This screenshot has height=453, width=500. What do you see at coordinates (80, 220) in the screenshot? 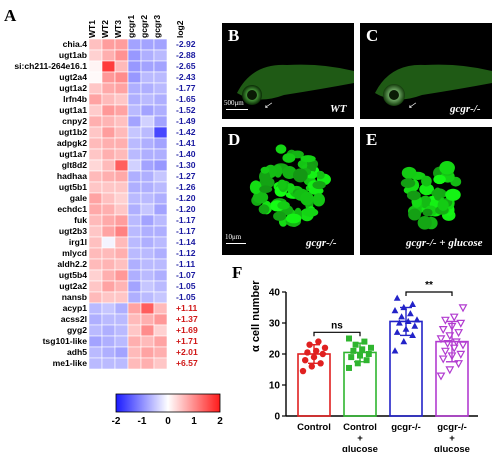
I see `gene-label: fuk` at bounding box center [80, 220].